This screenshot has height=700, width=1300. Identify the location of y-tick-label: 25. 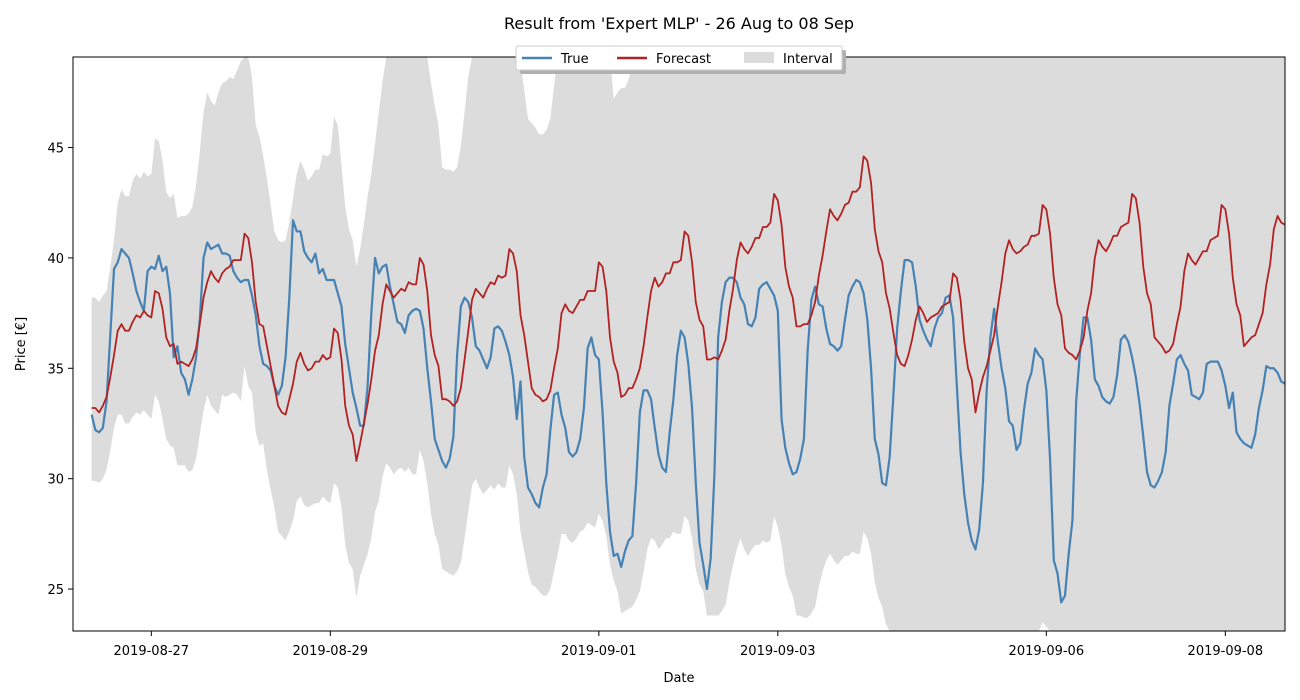
(55, 590).